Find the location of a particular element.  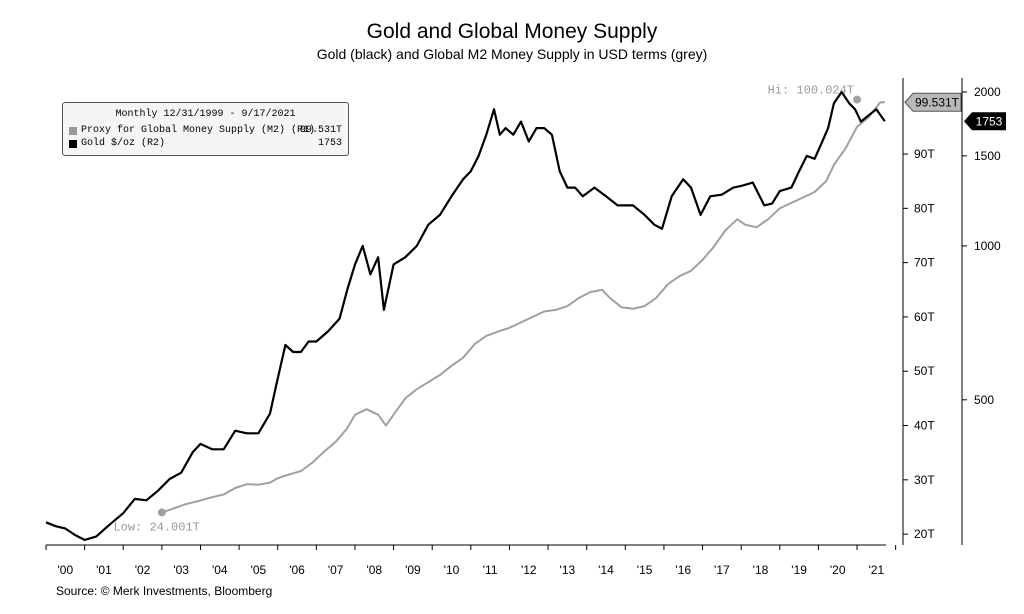

legend-swatch-gold is located at coordinates (73, 144).